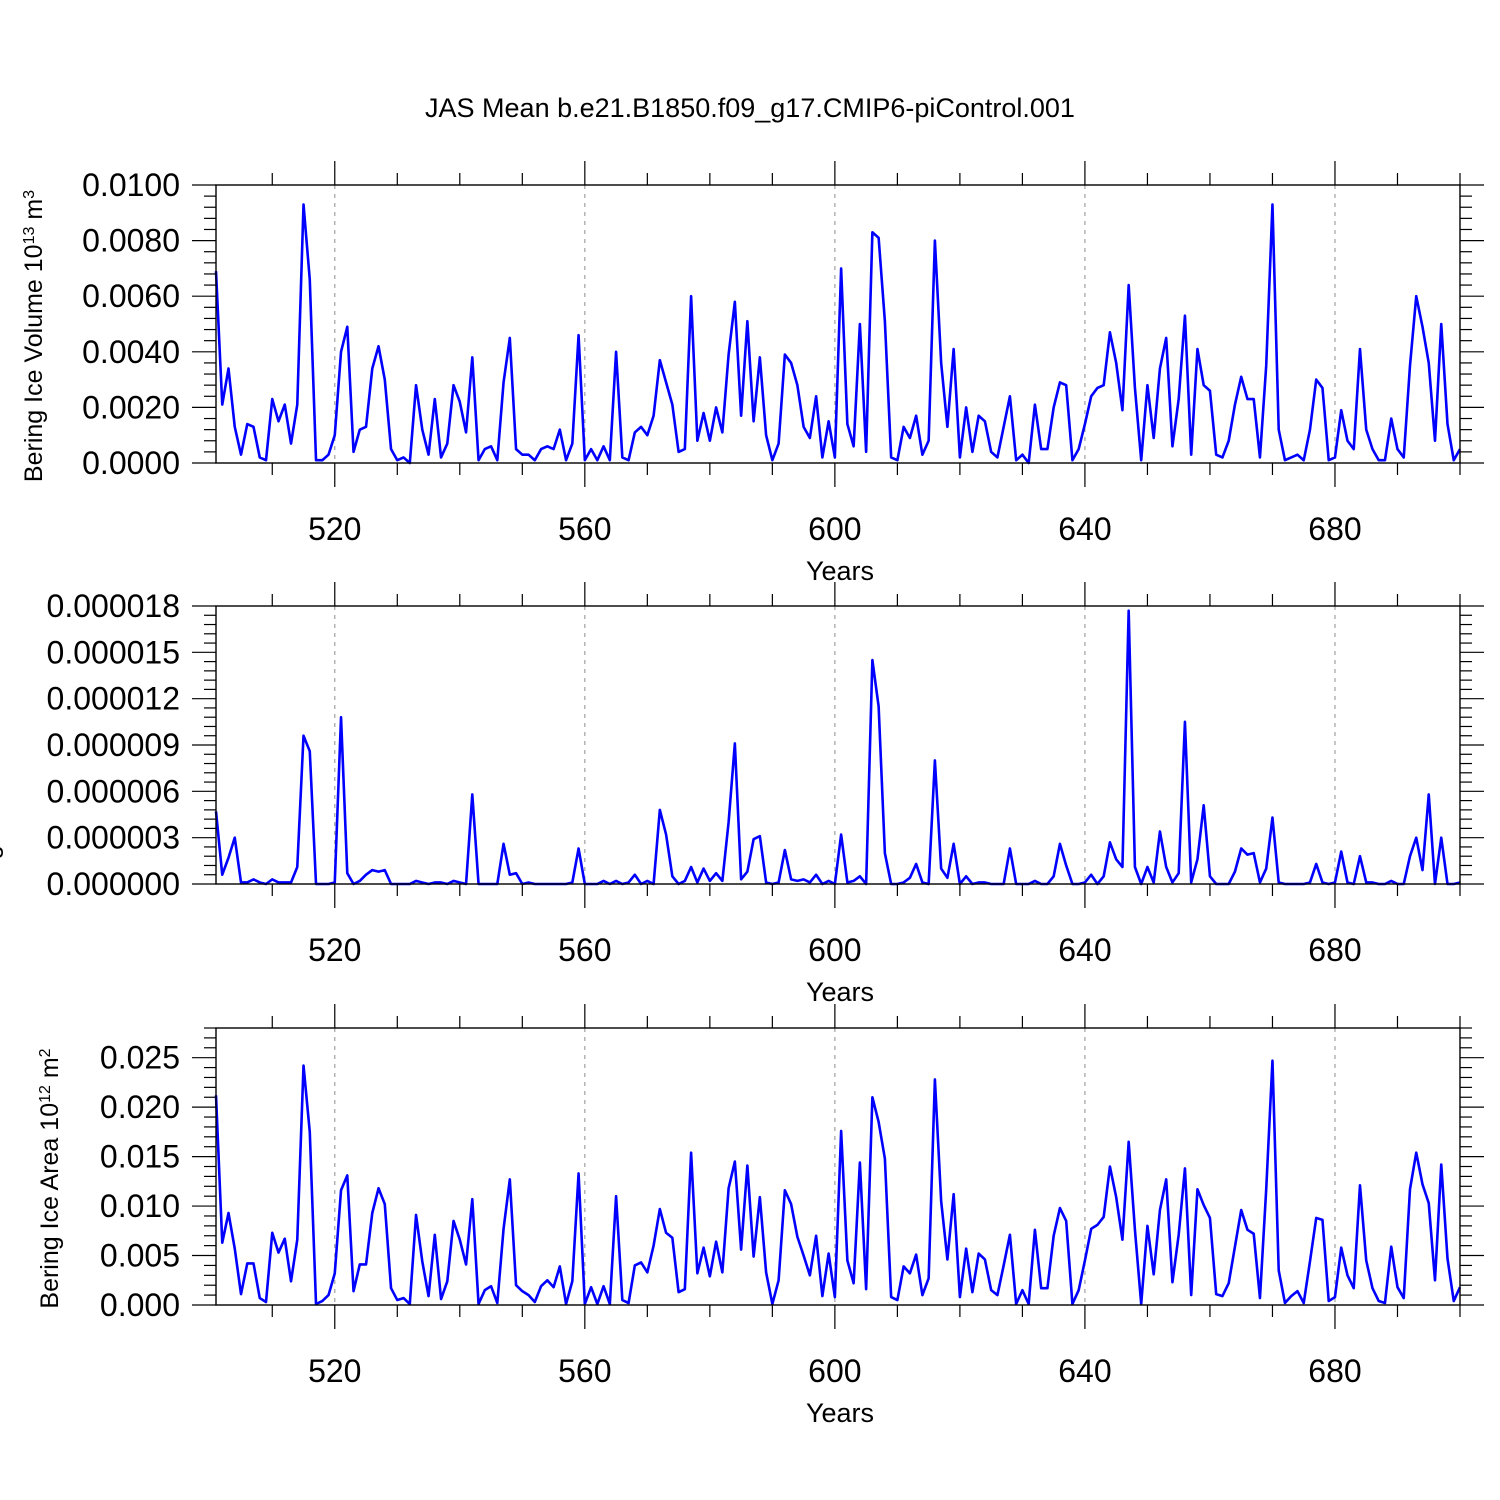 This screenshot has height=1500, width=1500. I want to click on y-tick-label: 0.0000, so click(131, 463).